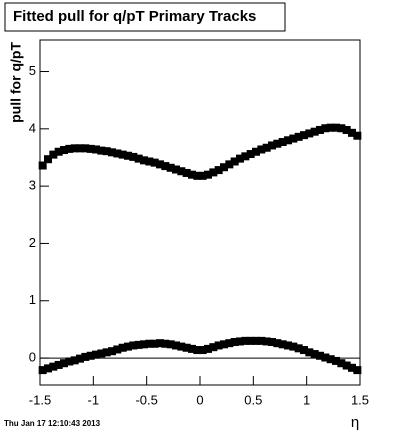 This screenshot has width=400, height=433. I want to click on y-tick-label: 4, so click(32, 127).